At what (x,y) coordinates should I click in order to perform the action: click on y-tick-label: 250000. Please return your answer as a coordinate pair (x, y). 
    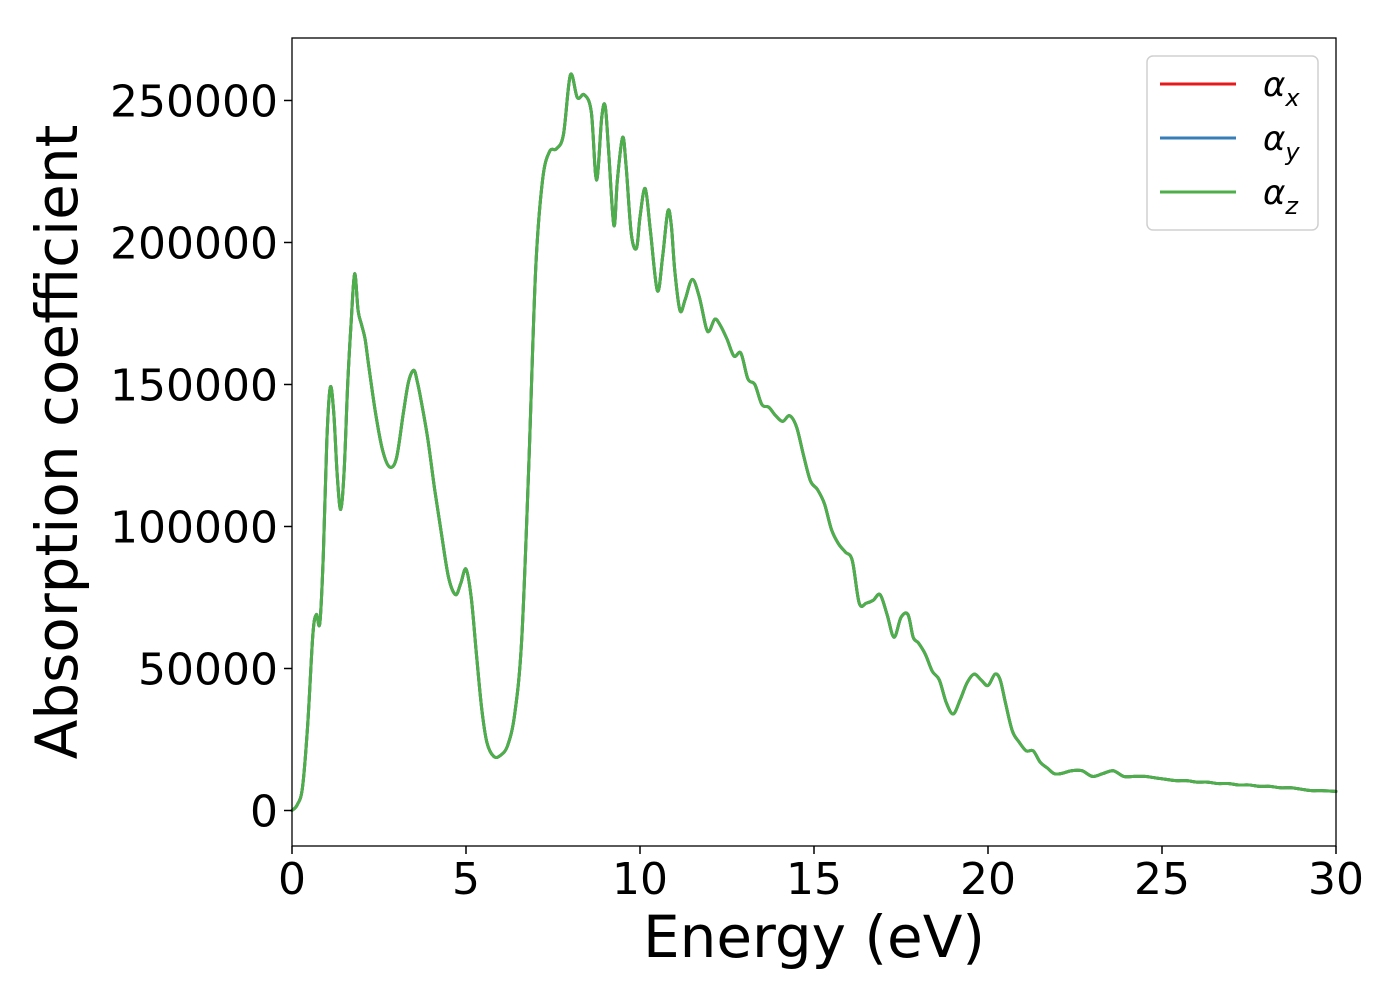
    Looking at the image, I should click on (194, 101).